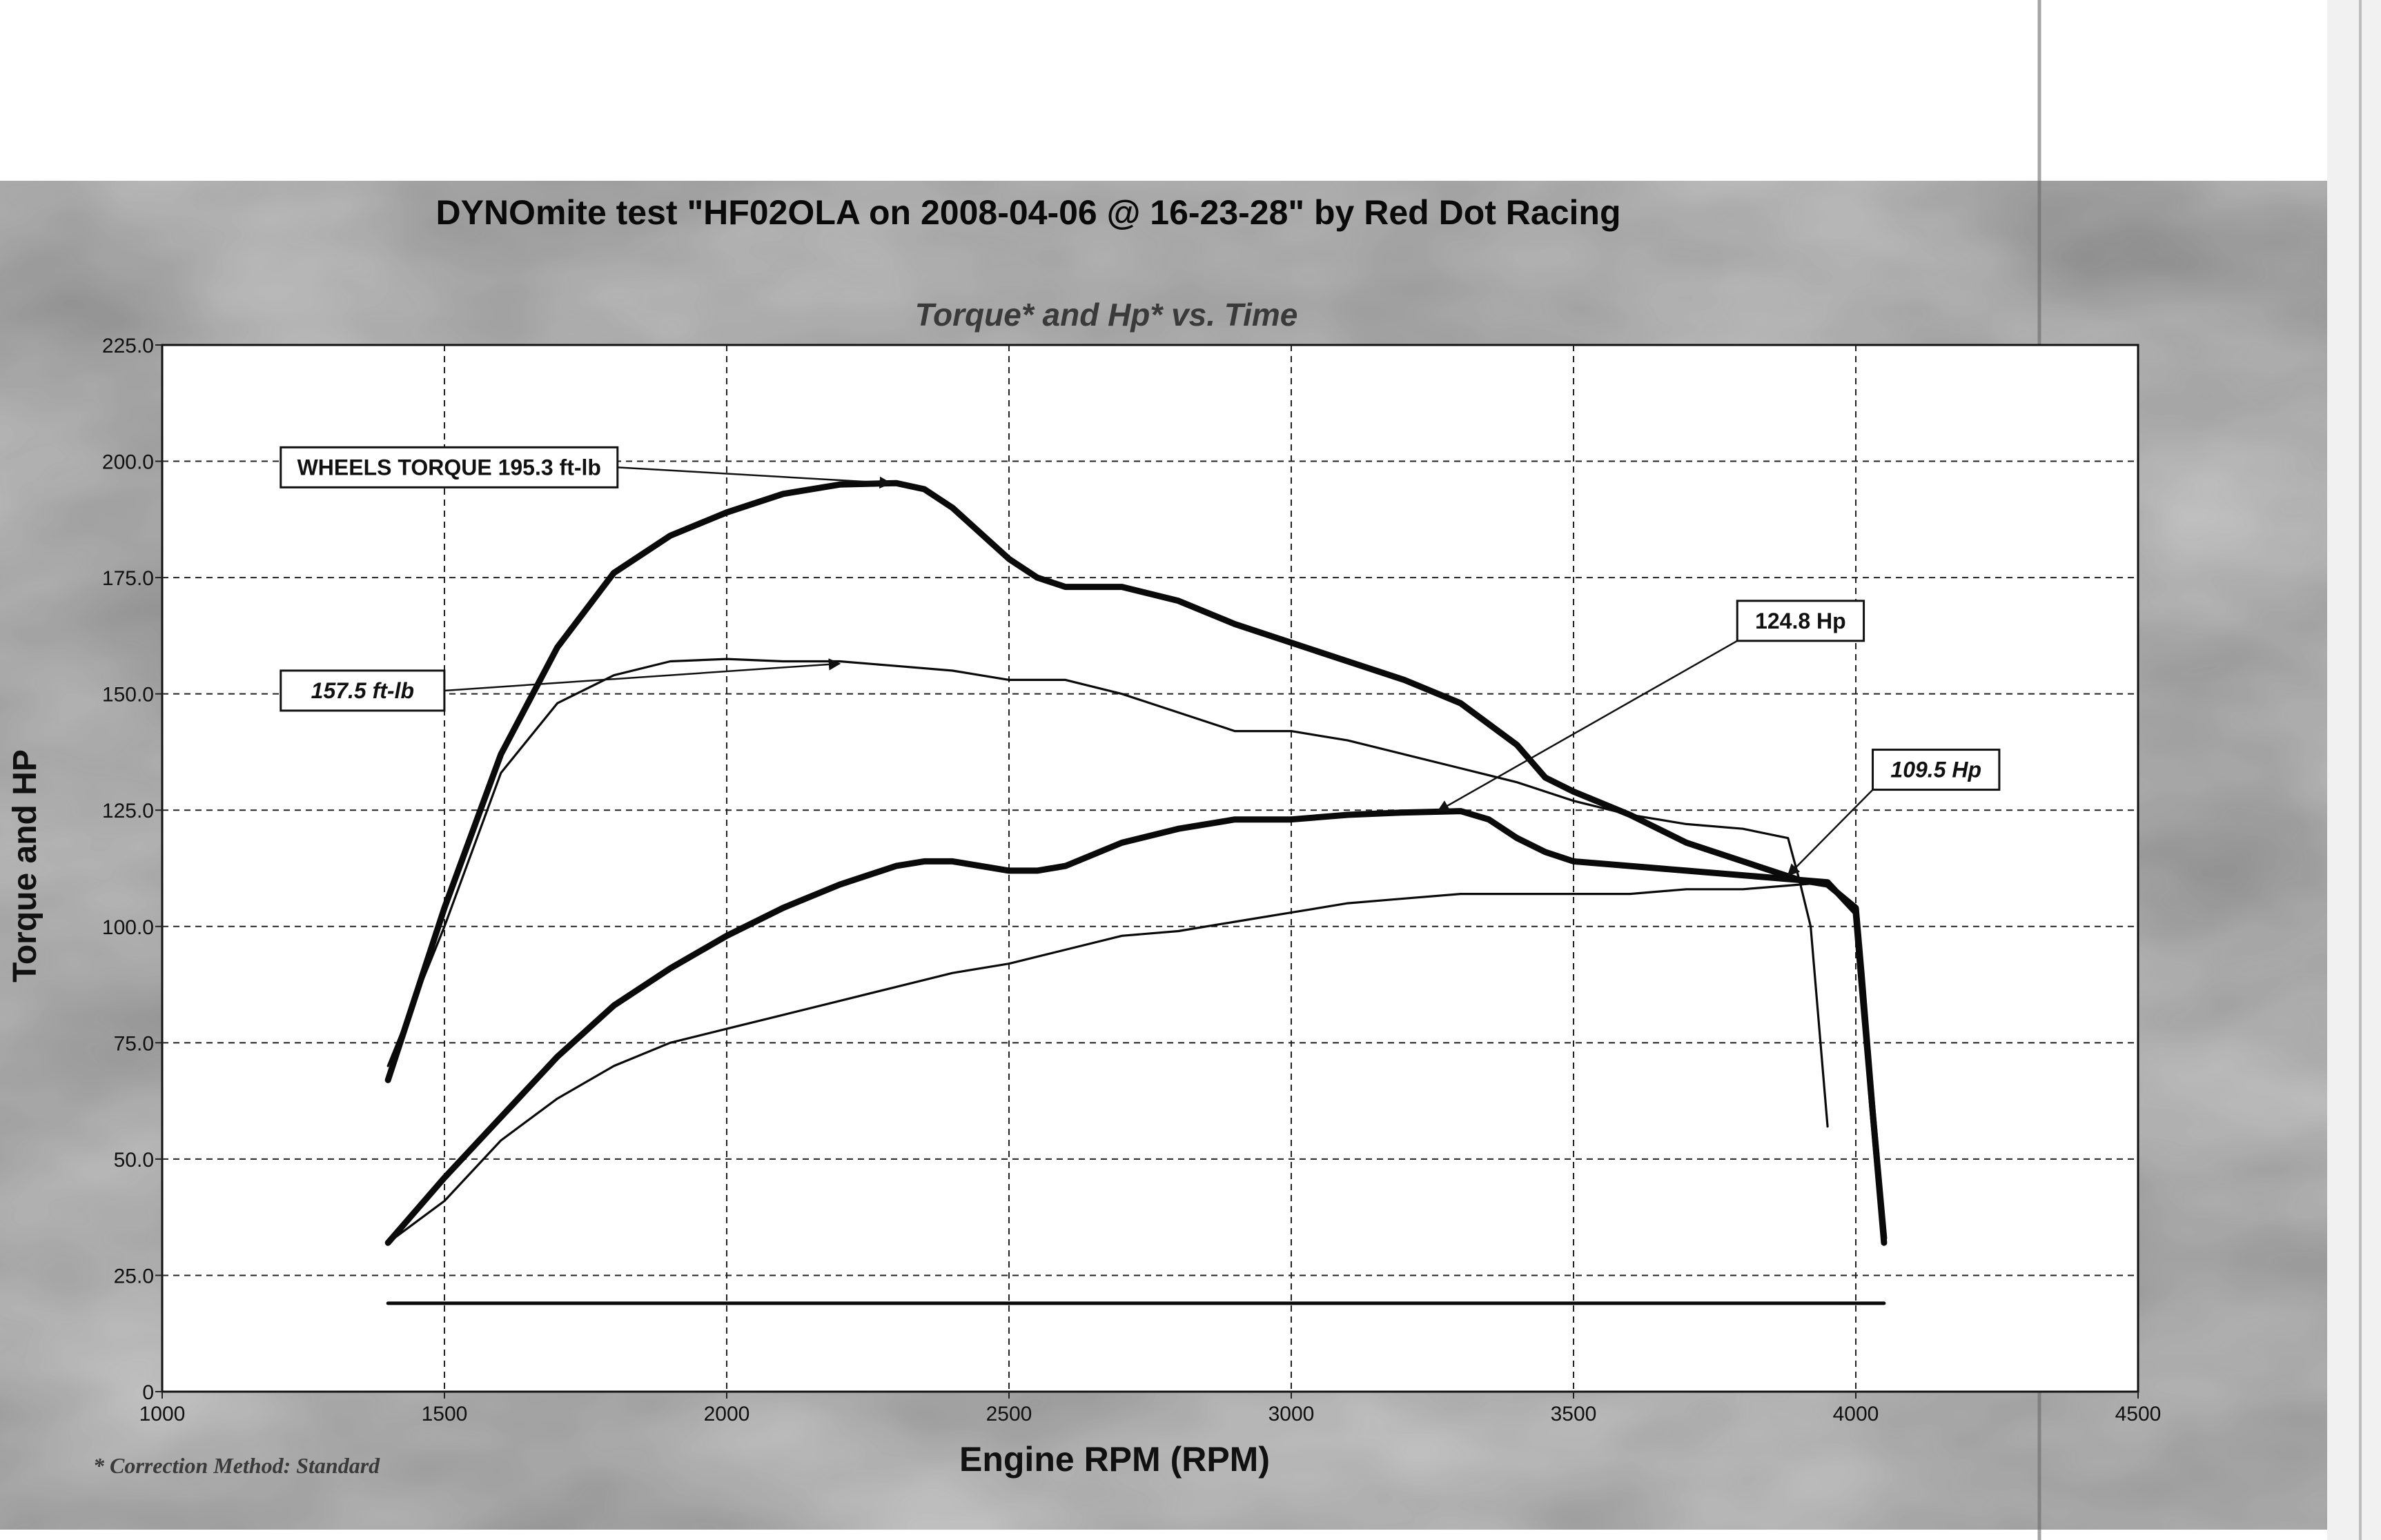  I want to click on x-tick-label: 2000, so click(727, 1414).